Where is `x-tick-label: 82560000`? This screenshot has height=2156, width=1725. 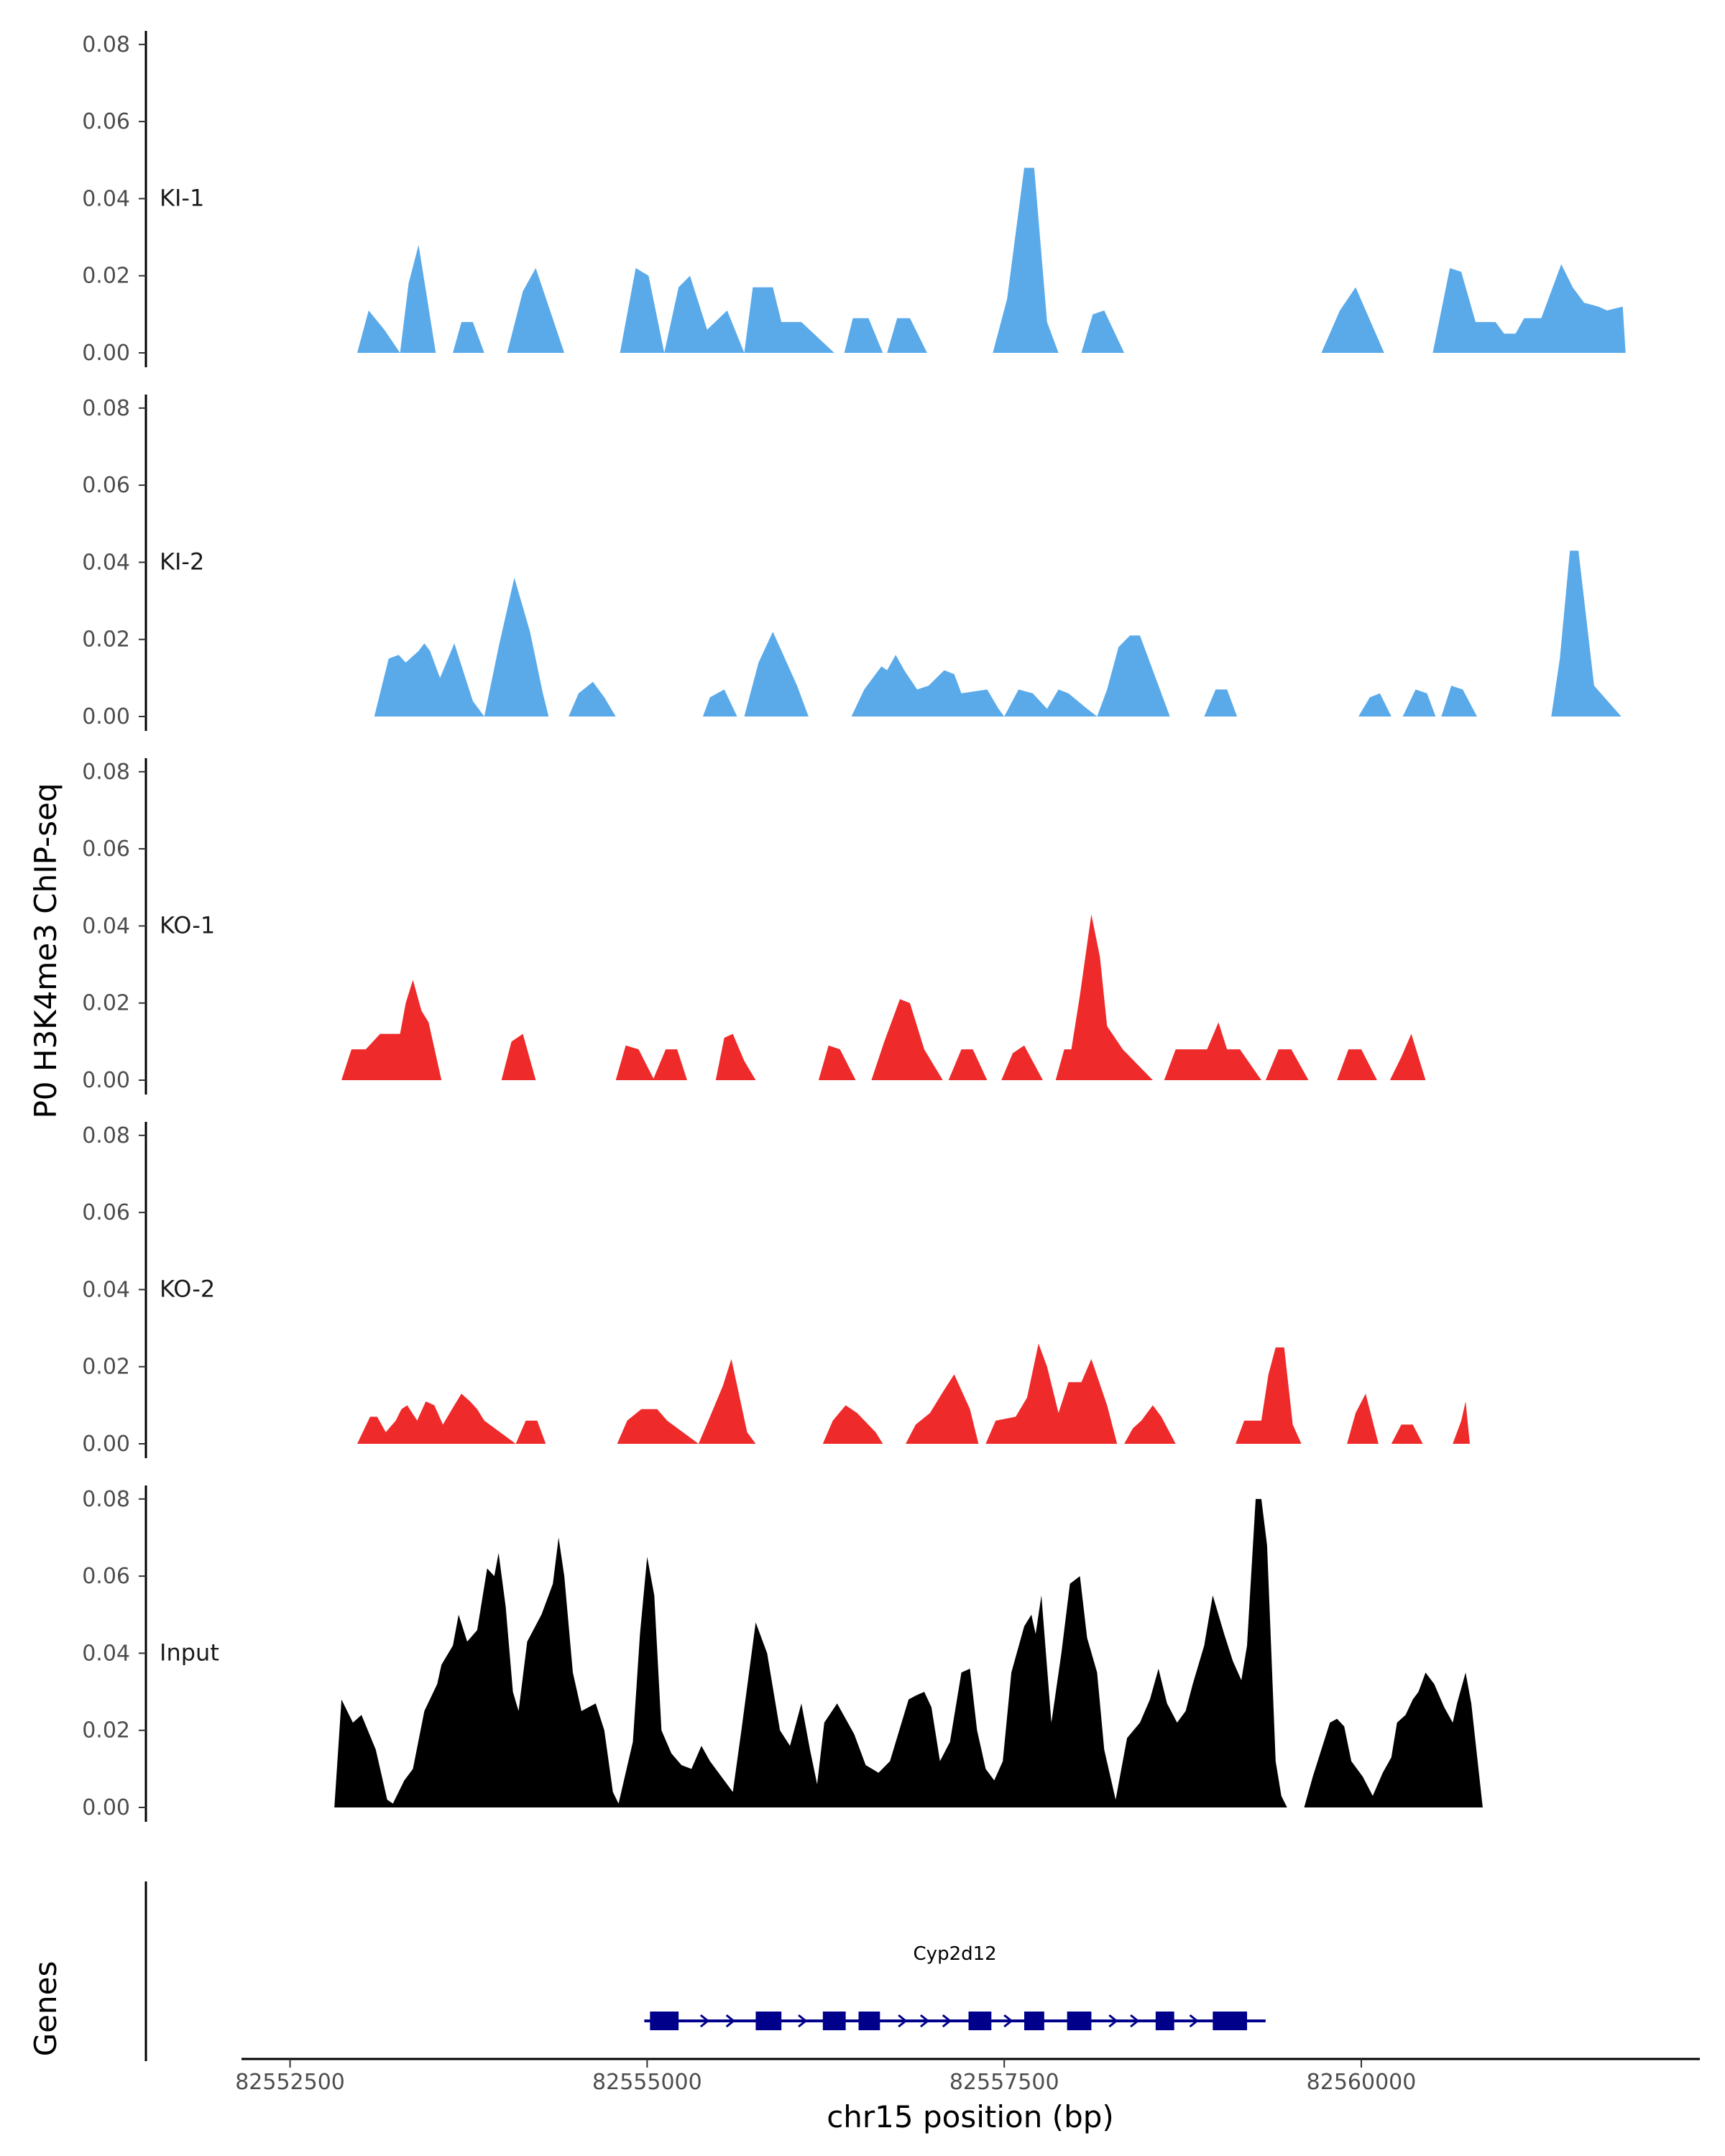
x-tick-label: 82560000 is located at coordinates (1362, 2082).